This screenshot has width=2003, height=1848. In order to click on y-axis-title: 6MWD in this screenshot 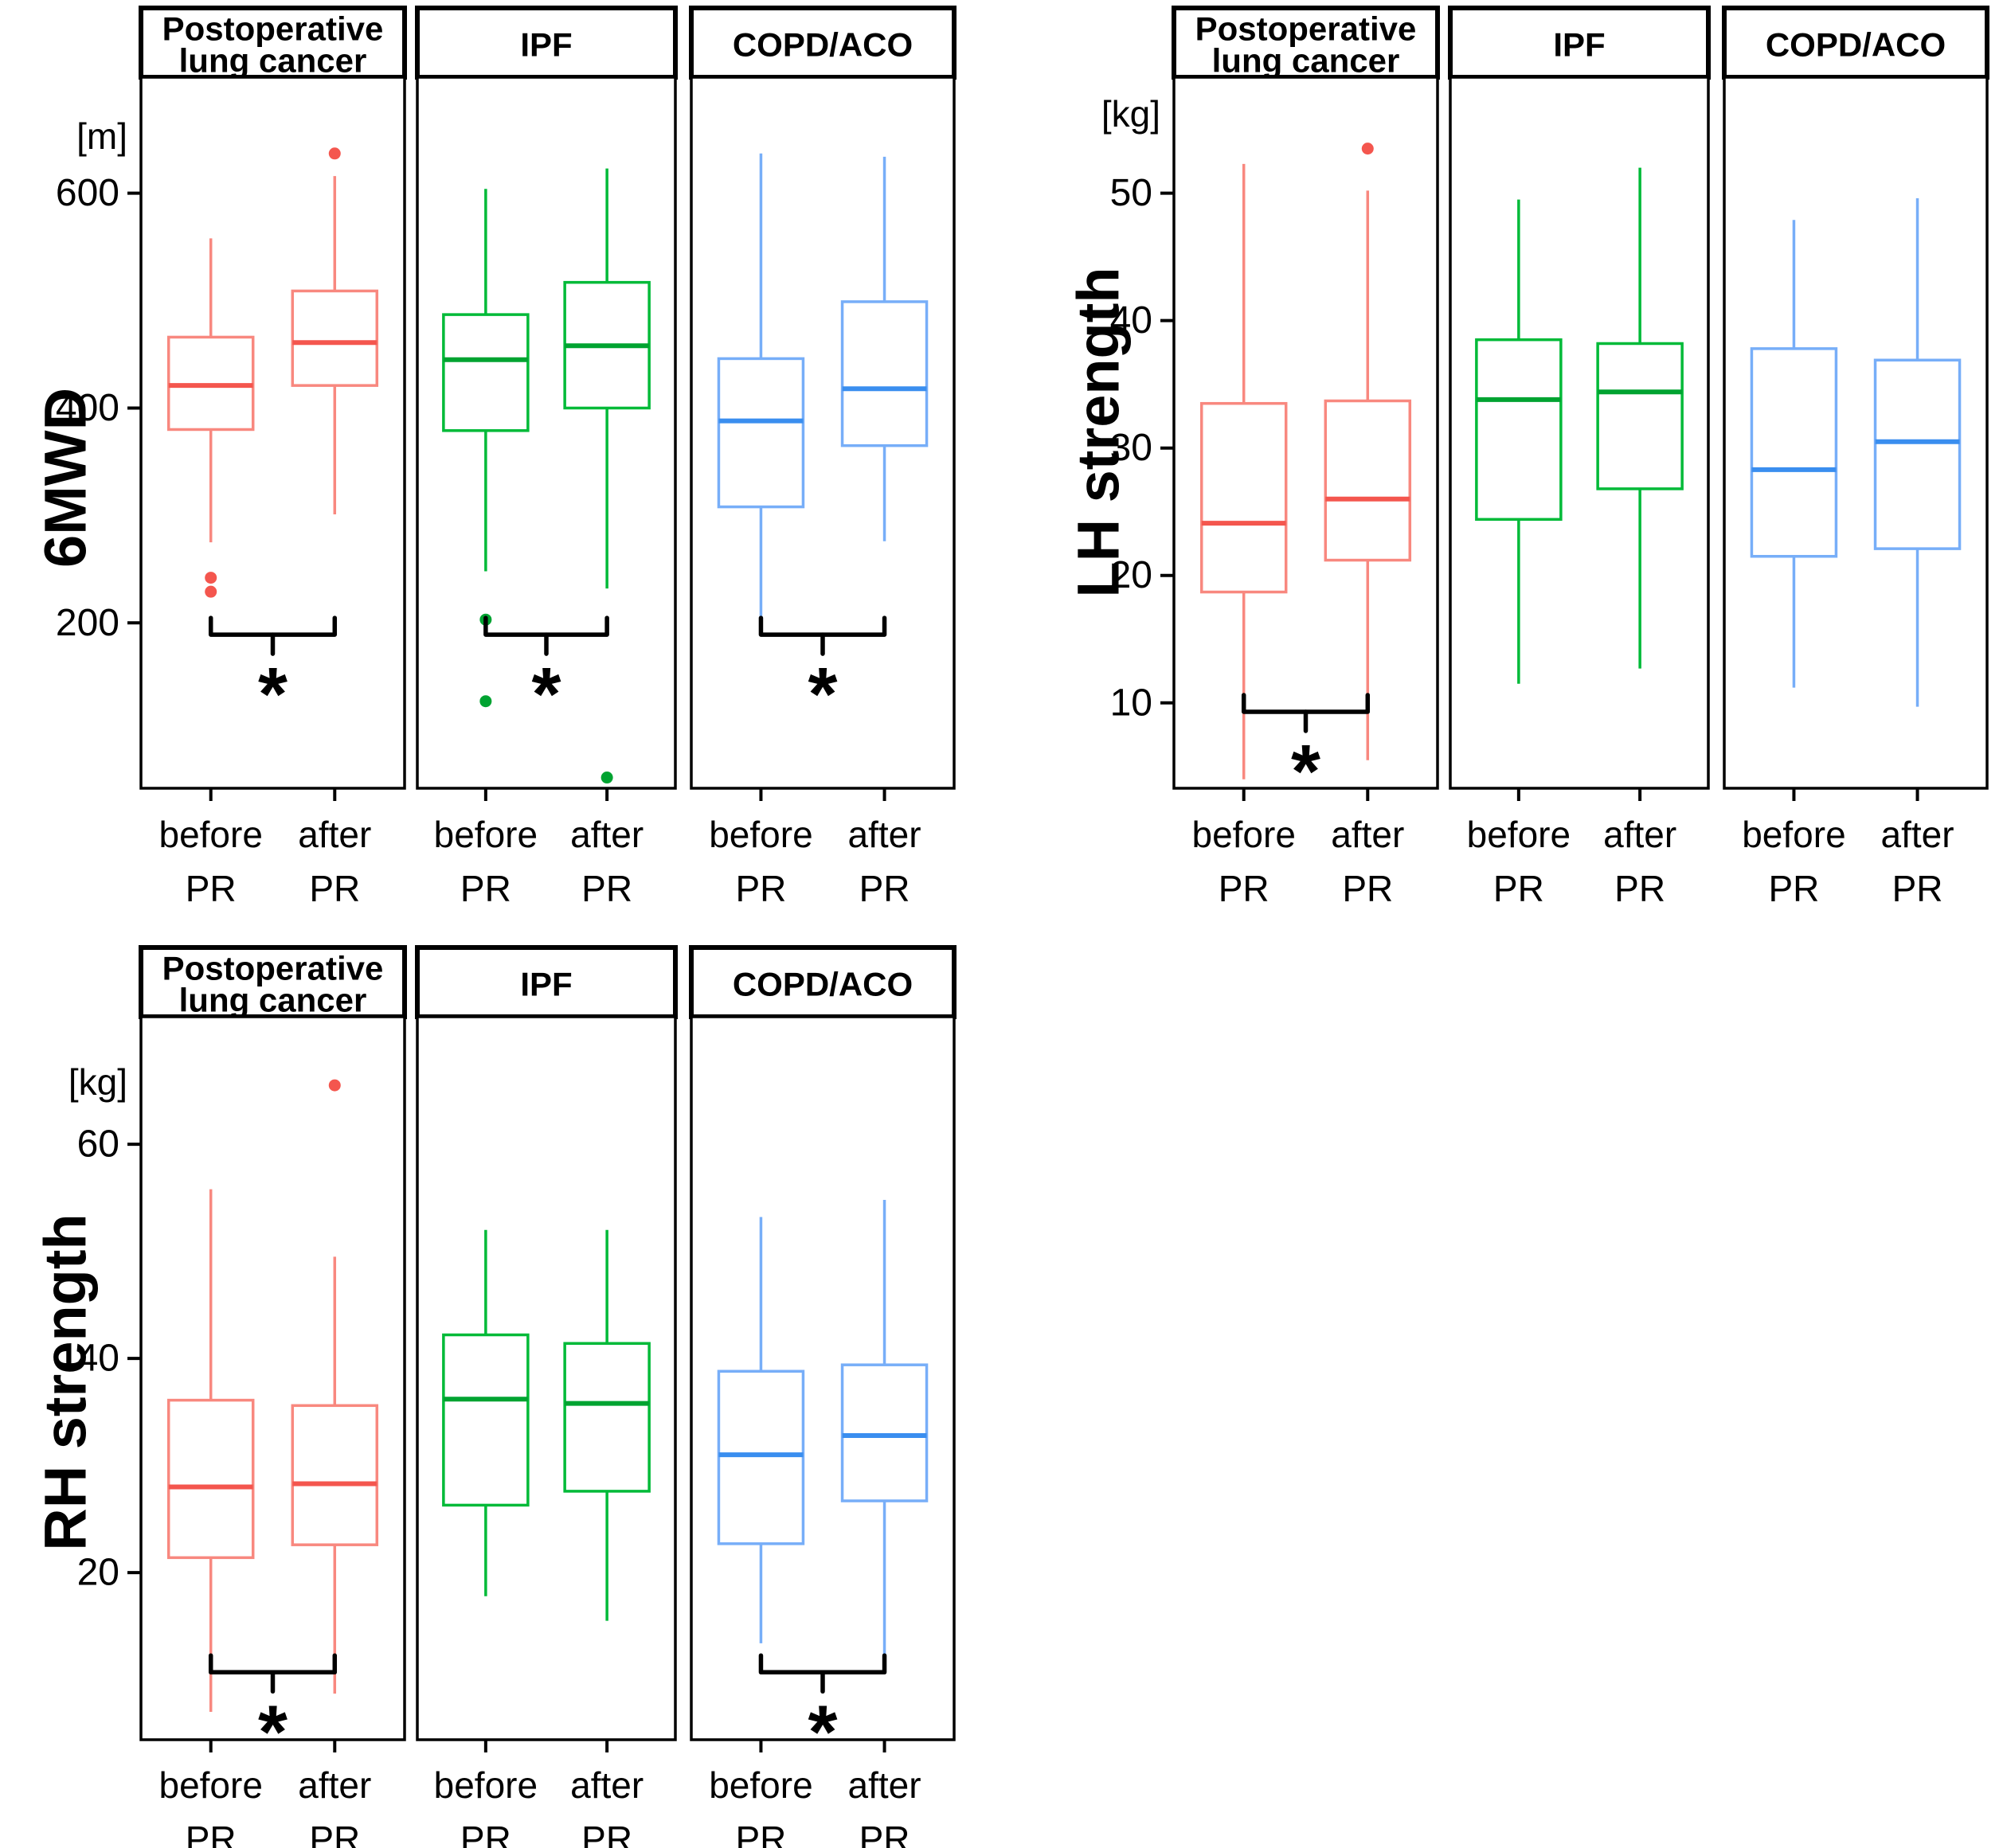, I will do `click(66, 478)`.